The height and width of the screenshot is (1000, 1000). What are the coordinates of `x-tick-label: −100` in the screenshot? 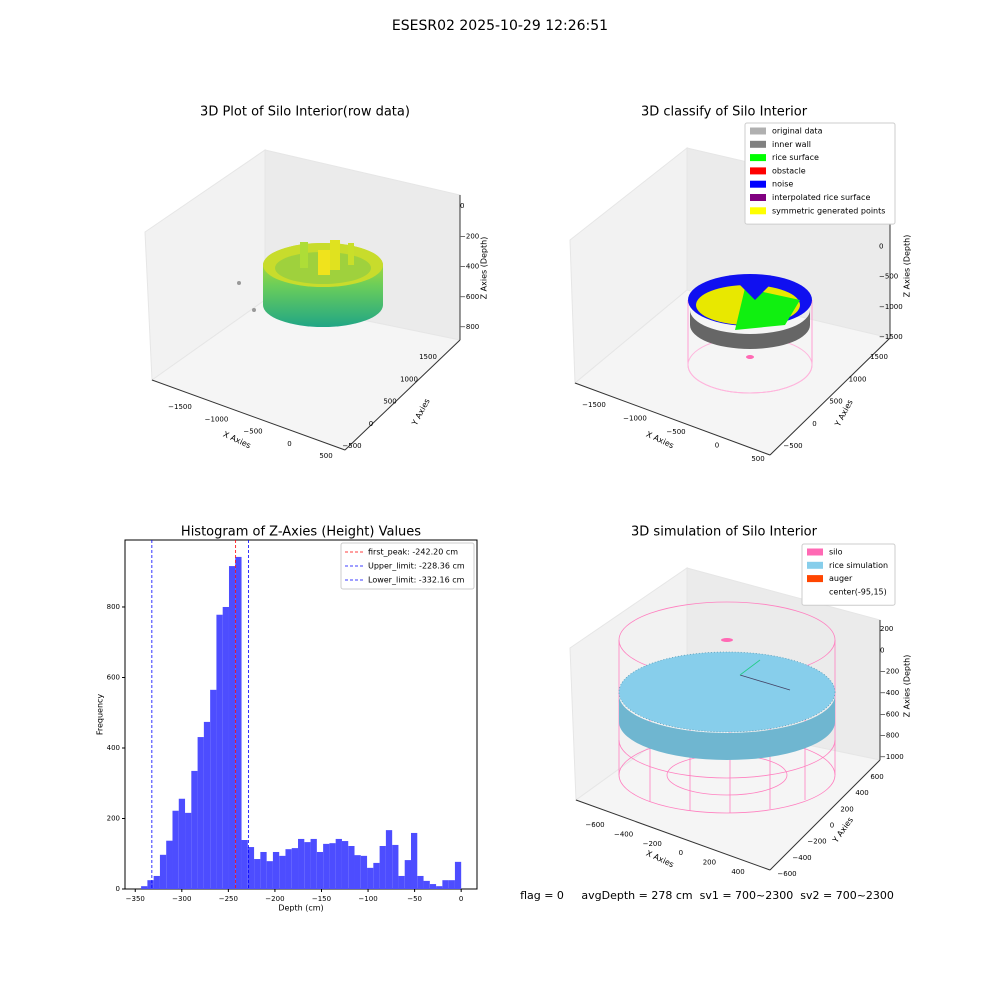 It's located at (367, 899).